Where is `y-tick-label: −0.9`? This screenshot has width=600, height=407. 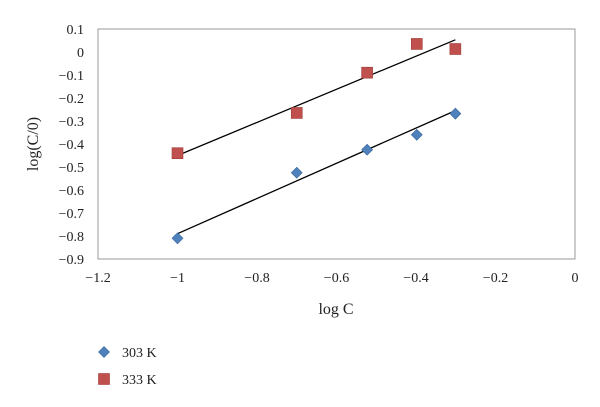 y-tick-label: −0.9 is located at coordinates (71, 260).